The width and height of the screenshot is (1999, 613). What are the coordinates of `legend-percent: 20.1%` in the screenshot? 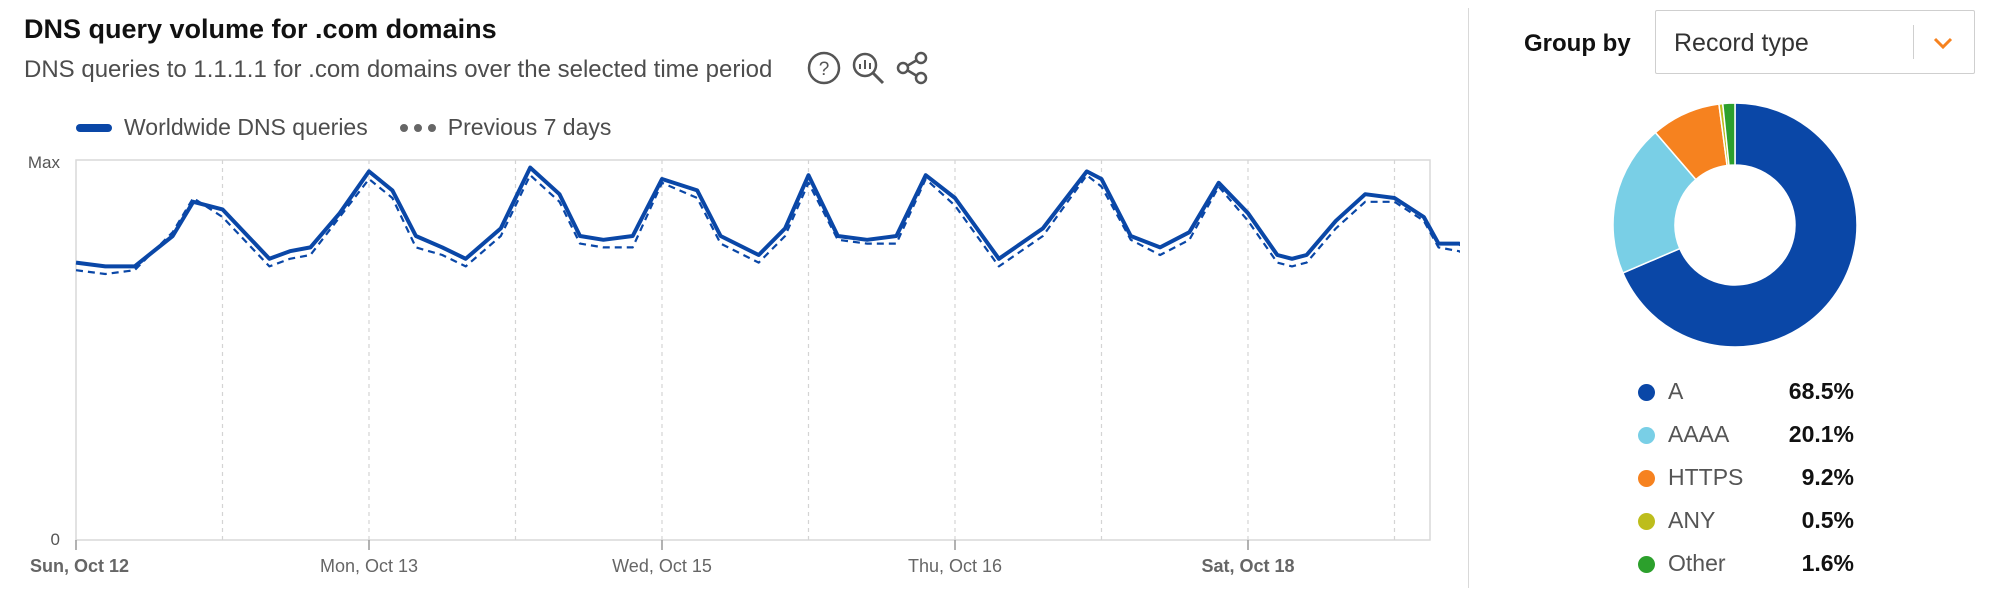 It's located at (1821, 434).